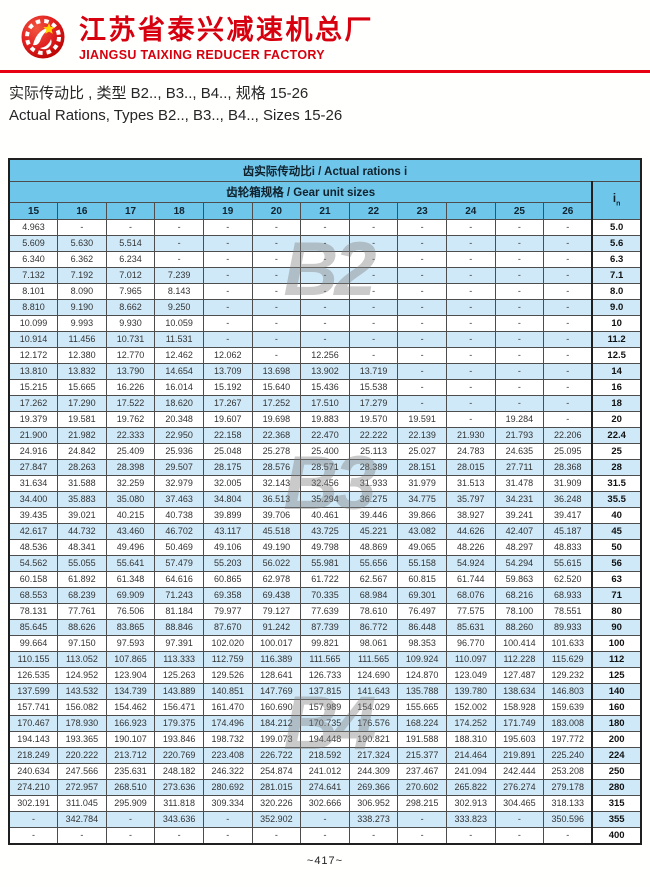  I want to click on ratio-cell: 45.221, so click(373, 531).